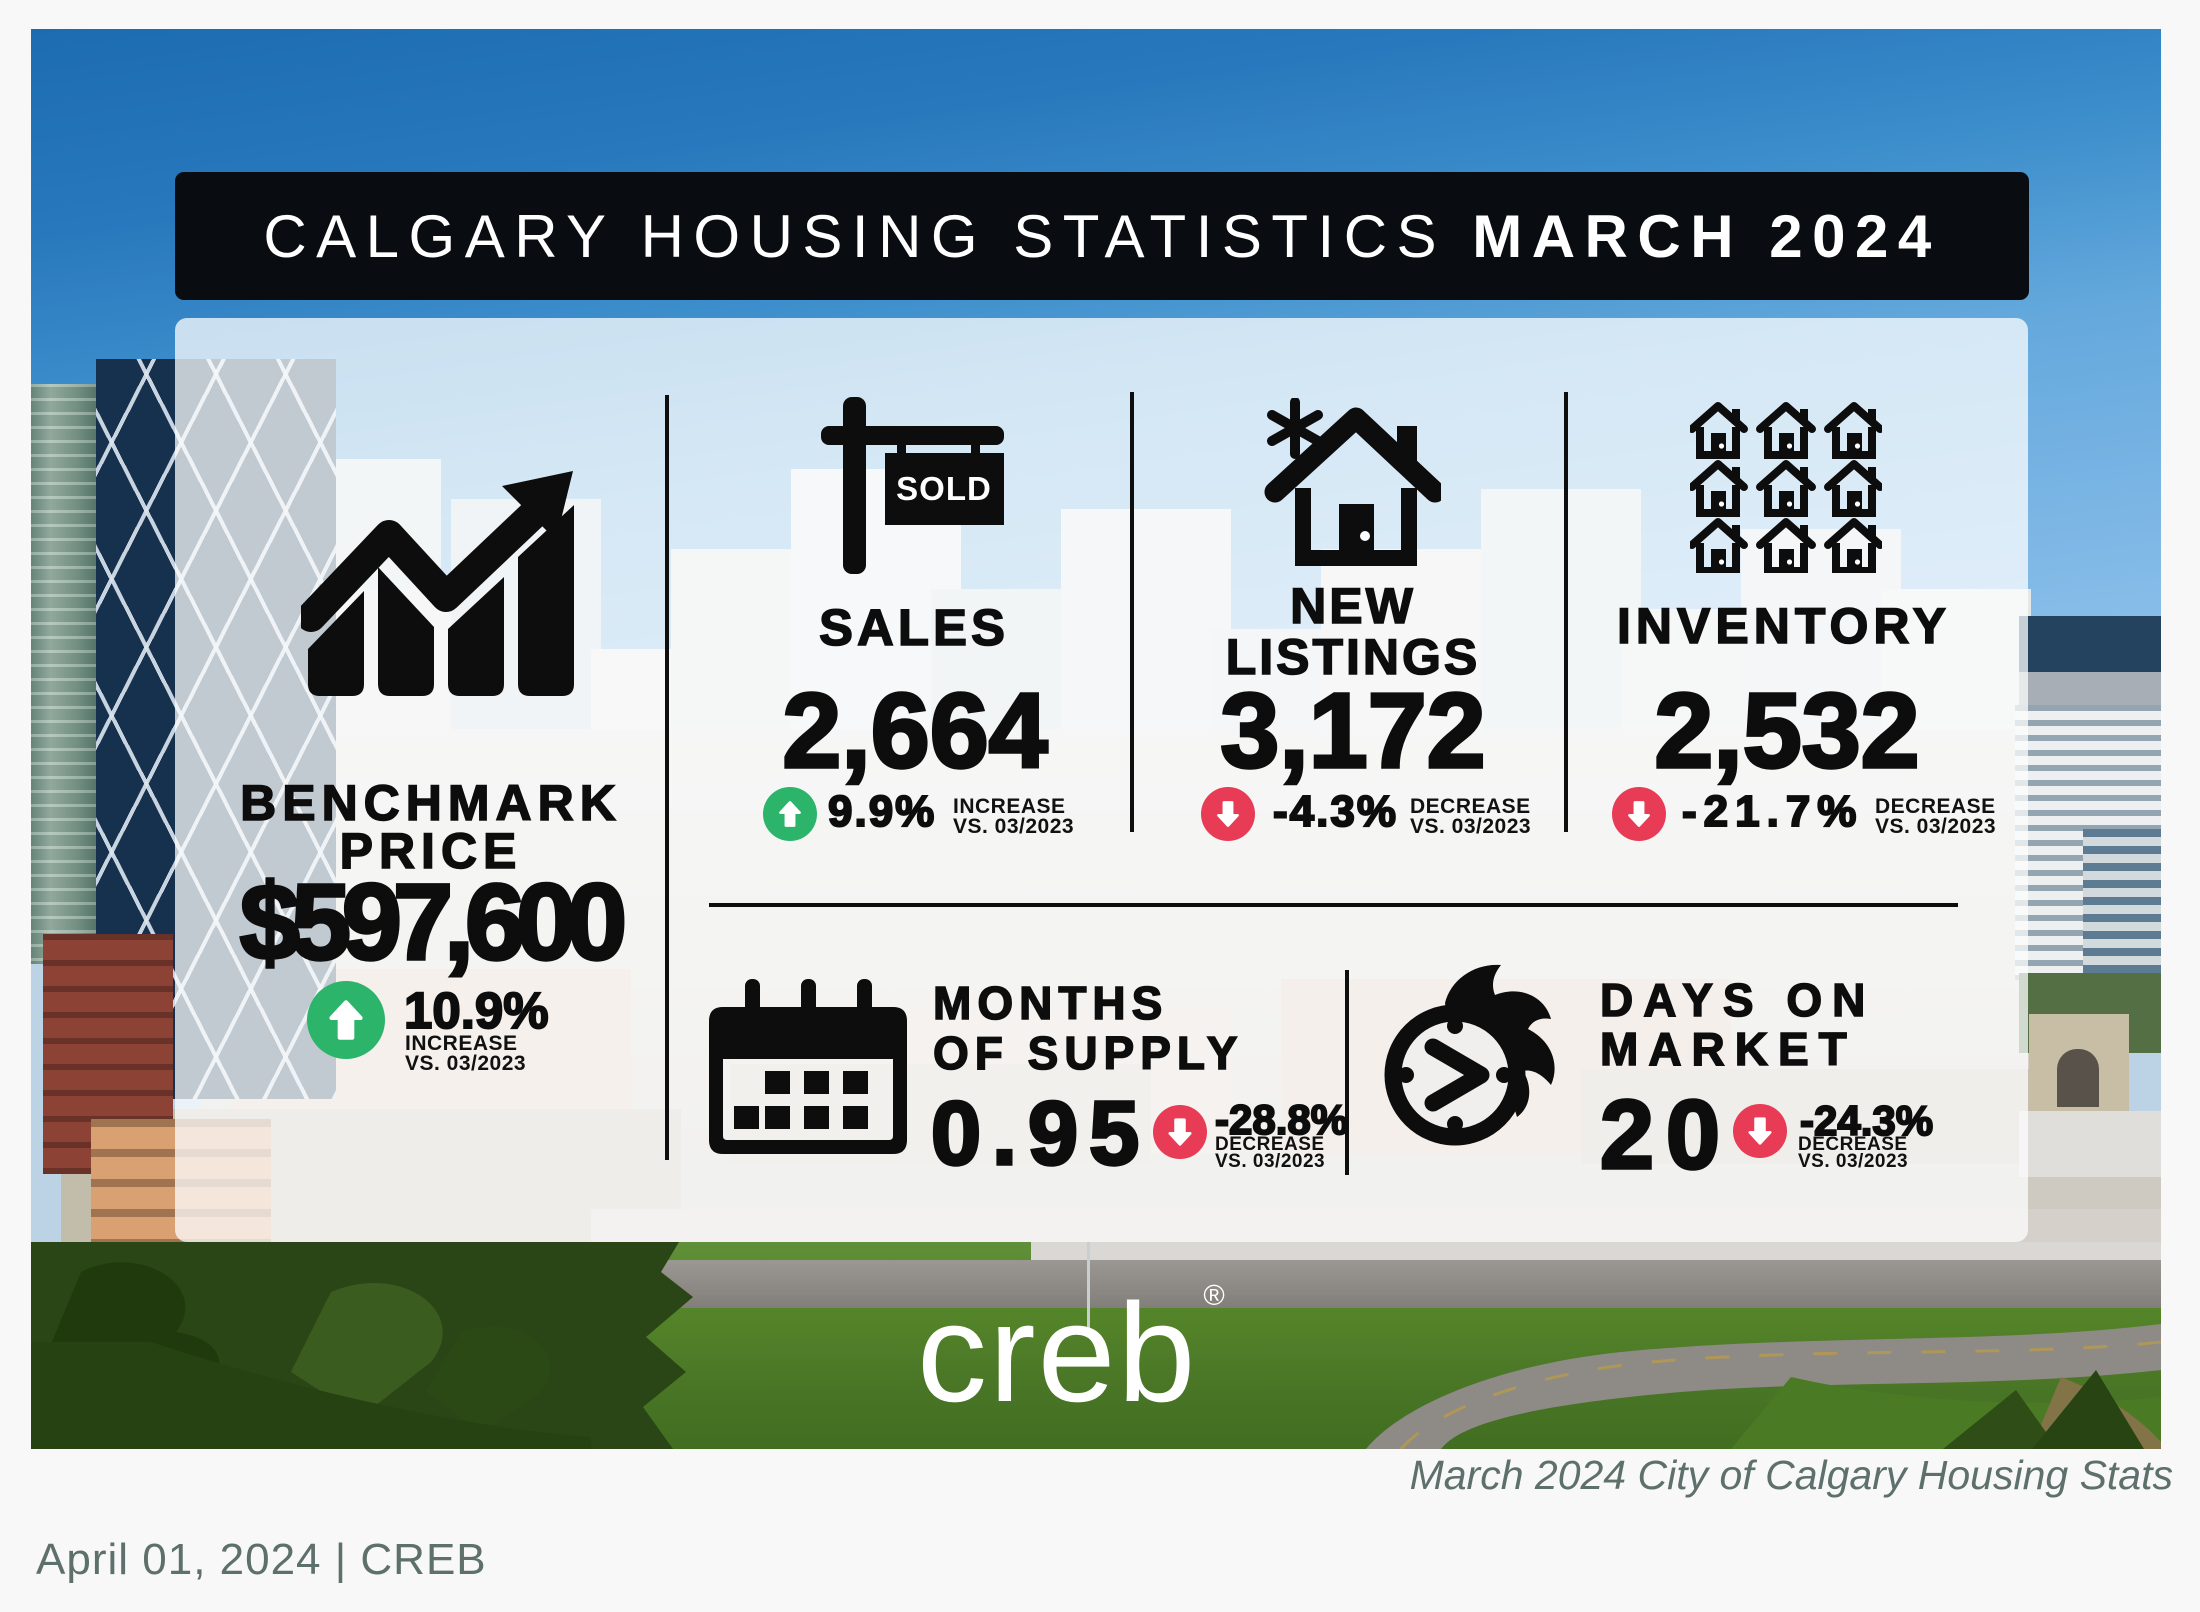  Describe the element at coordinates (944, 488) in the screenshot. I see `svg-text: SOLD` at that location.